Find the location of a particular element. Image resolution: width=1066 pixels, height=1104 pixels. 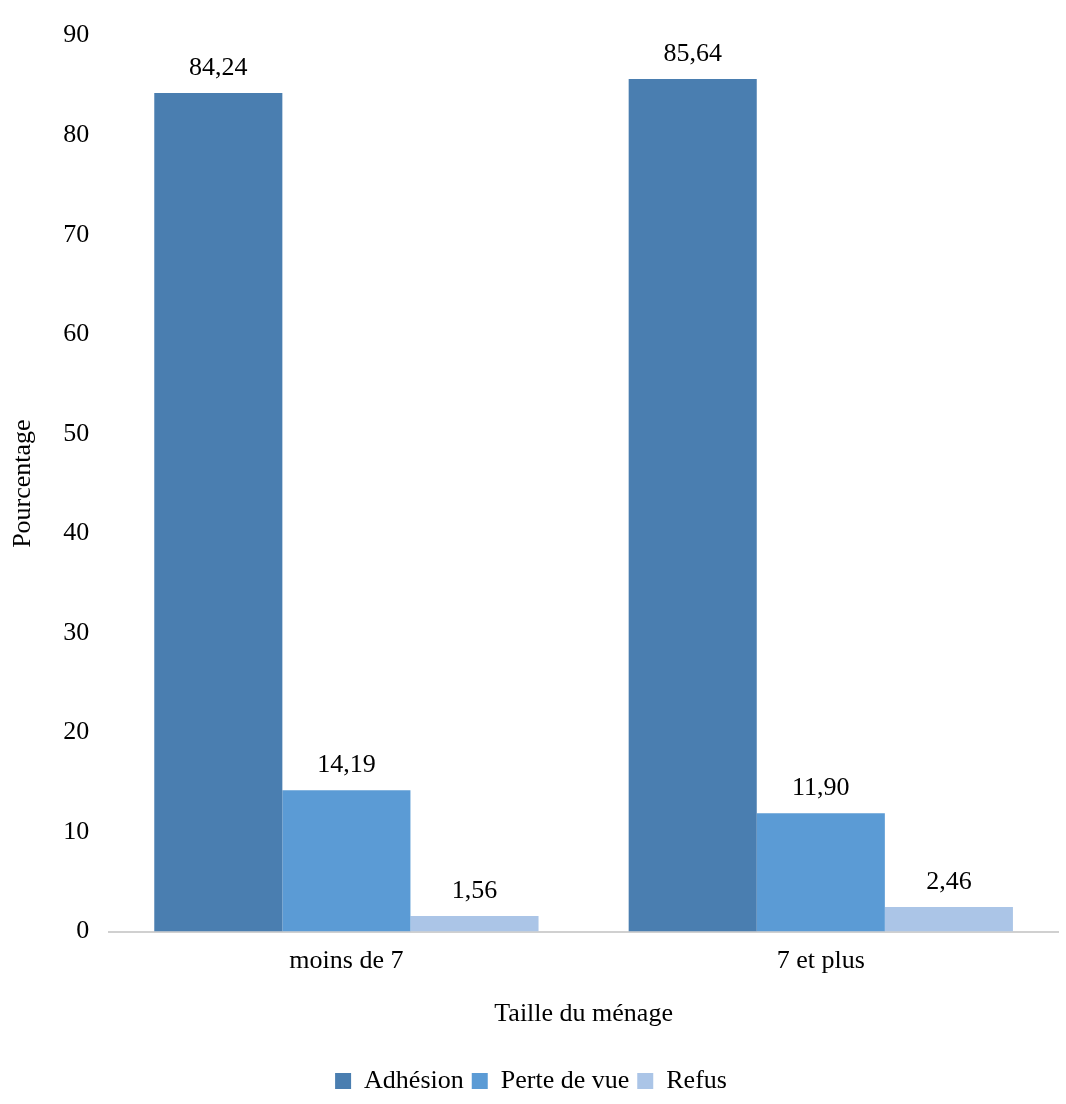

data-label: 14,19 is located at coordinates (346, 764).